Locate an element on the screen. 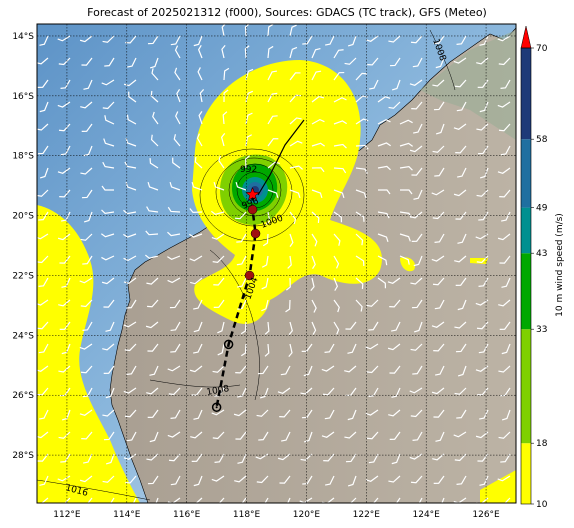  lat-tick-label: 16°S is located at coordinates (23, 97).